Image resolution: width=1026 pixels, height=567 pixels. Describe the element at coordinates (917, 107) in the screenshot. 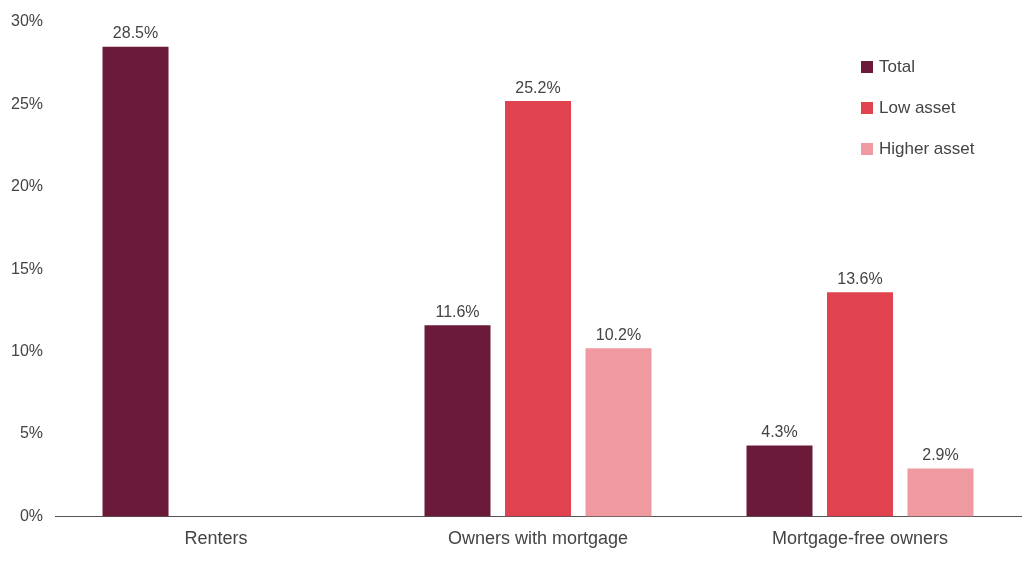

I see `legend-label: Low asset` at that location.